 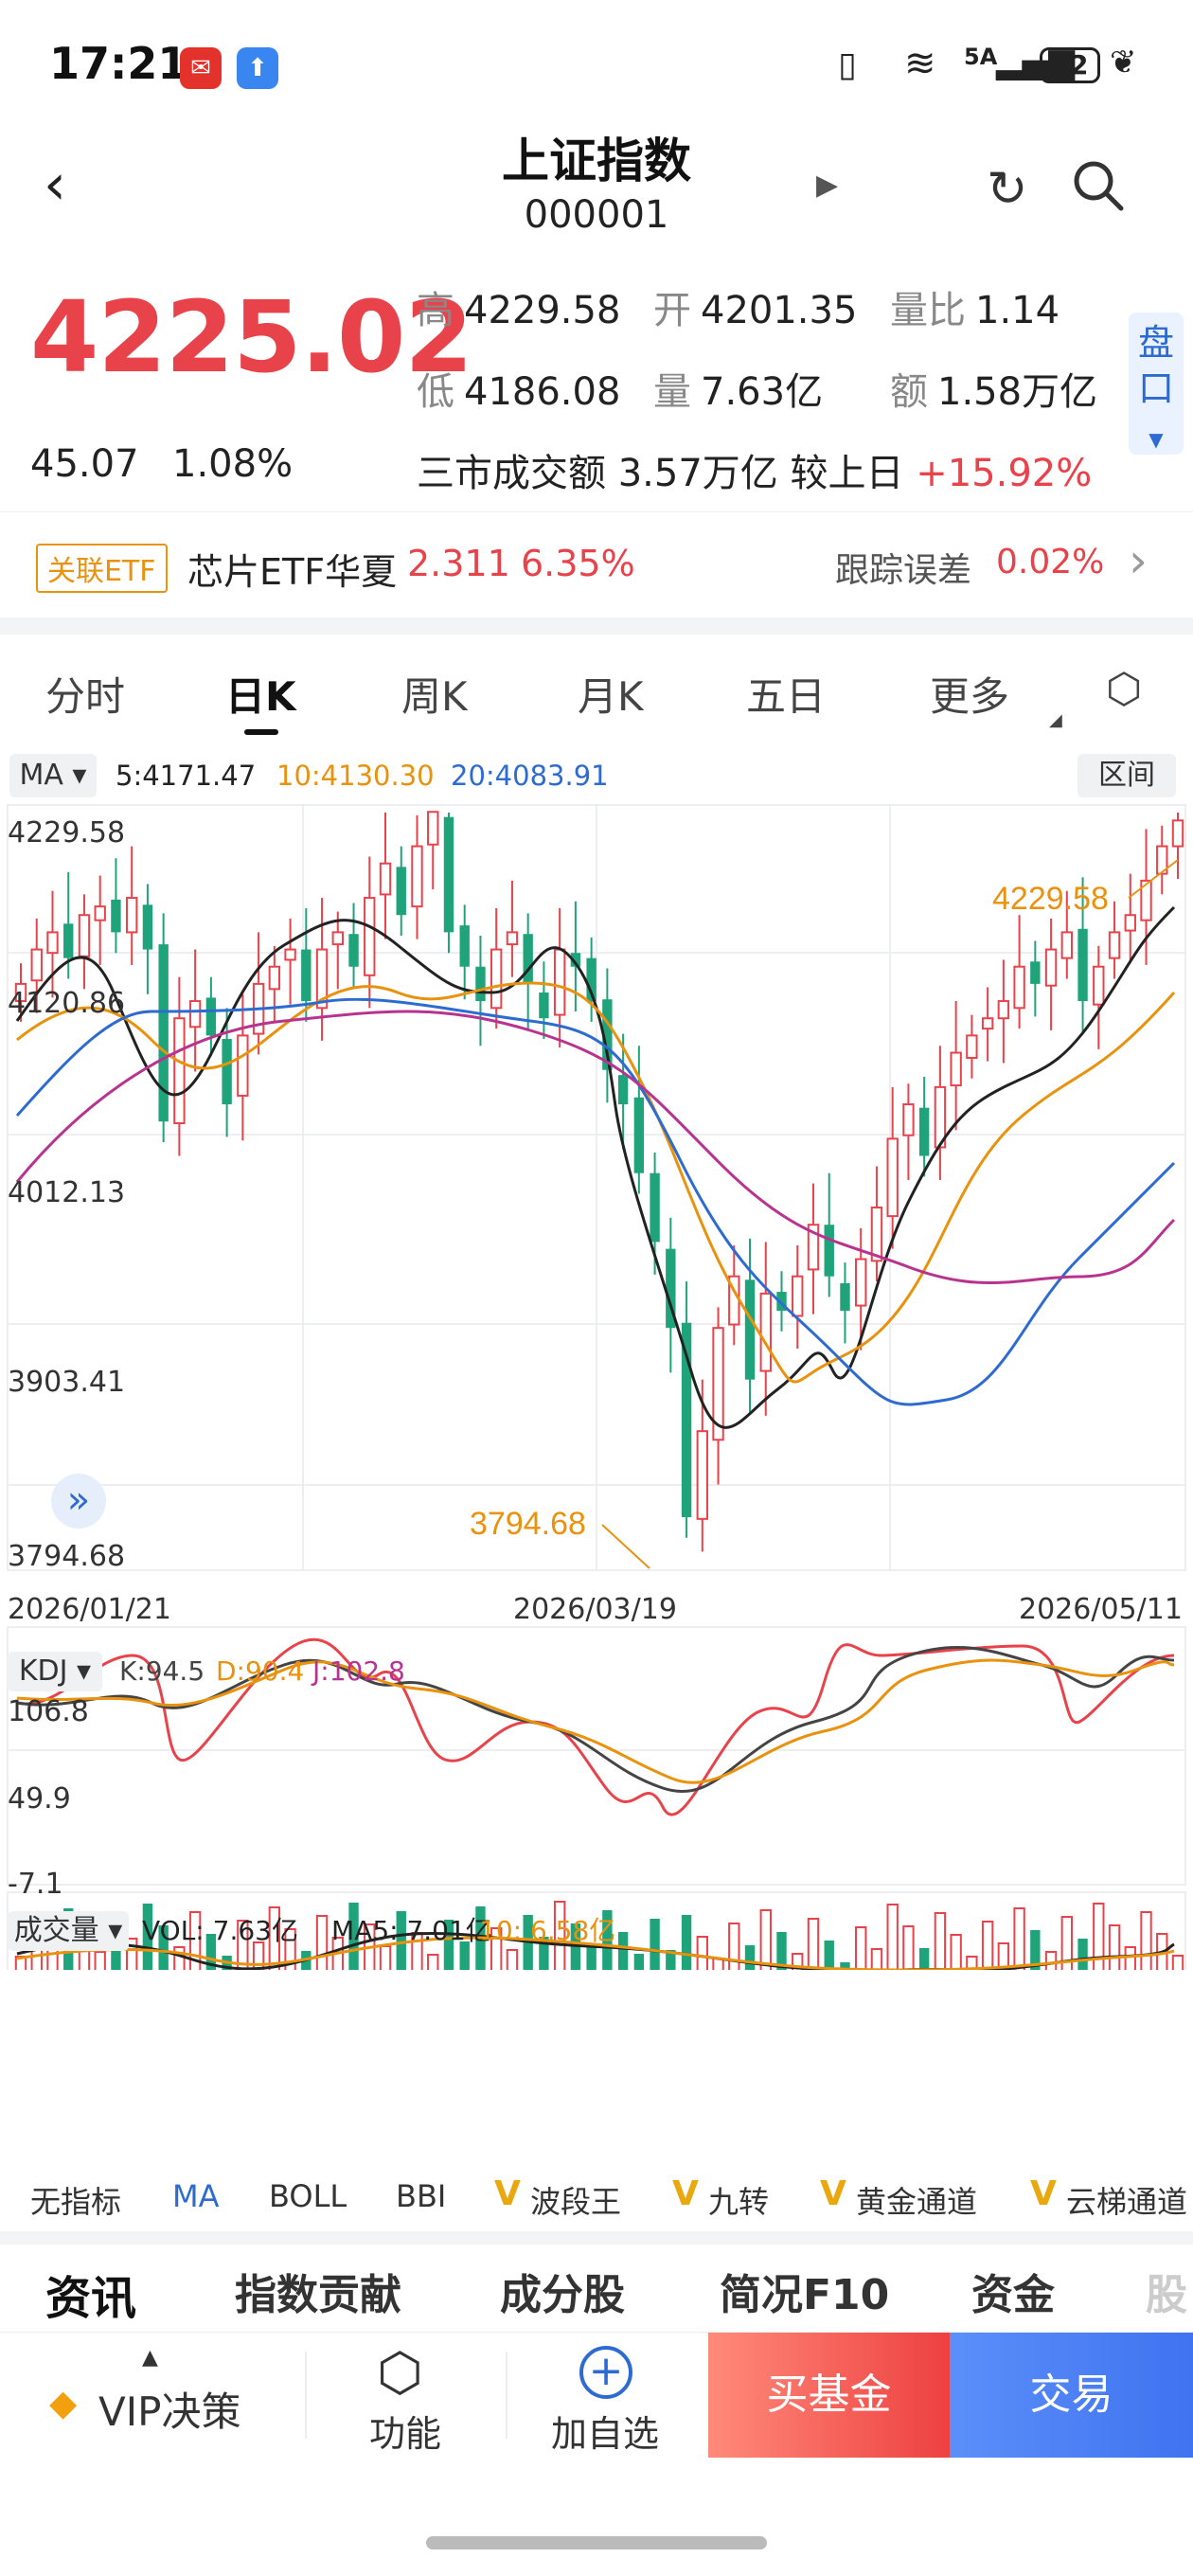 What do you see at coordinates (78, 1501) in the screenshot?
I see `expand-icon: »` at bounding box center [78, 1501].